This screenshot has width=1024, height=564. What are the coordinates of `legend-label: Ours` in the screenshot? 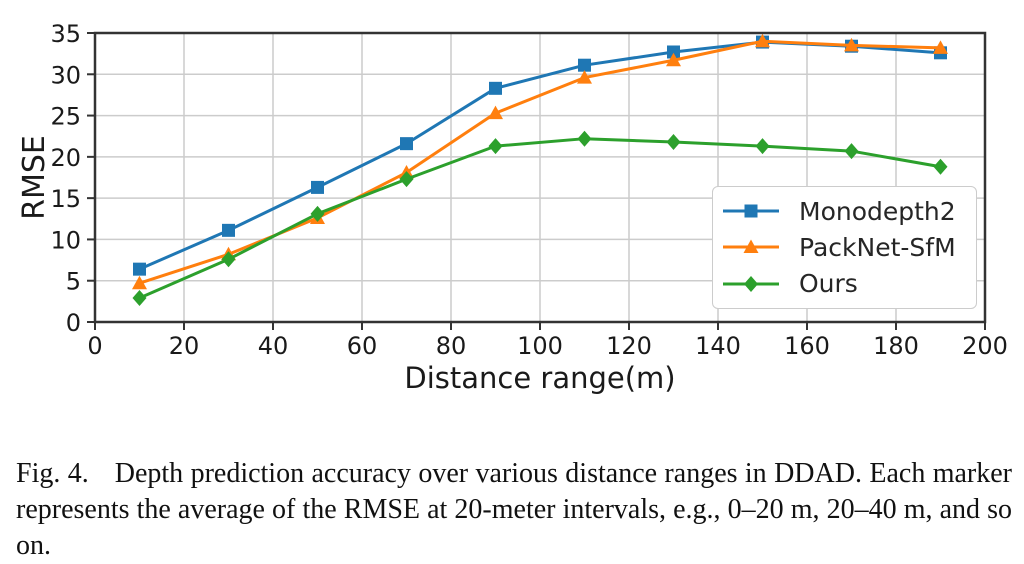 It's located at (828, 284).